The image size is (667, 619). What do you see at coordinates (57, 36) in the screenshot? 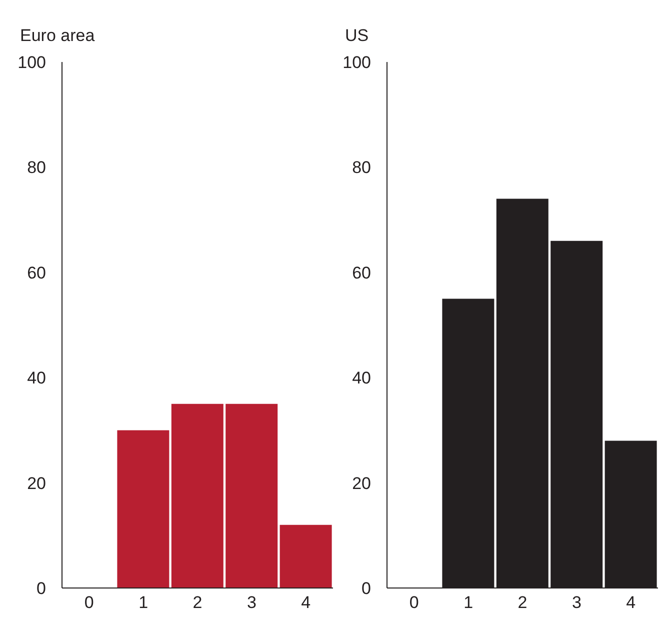
I see `chart-title: Euro area` at bounding box center [57, 36].